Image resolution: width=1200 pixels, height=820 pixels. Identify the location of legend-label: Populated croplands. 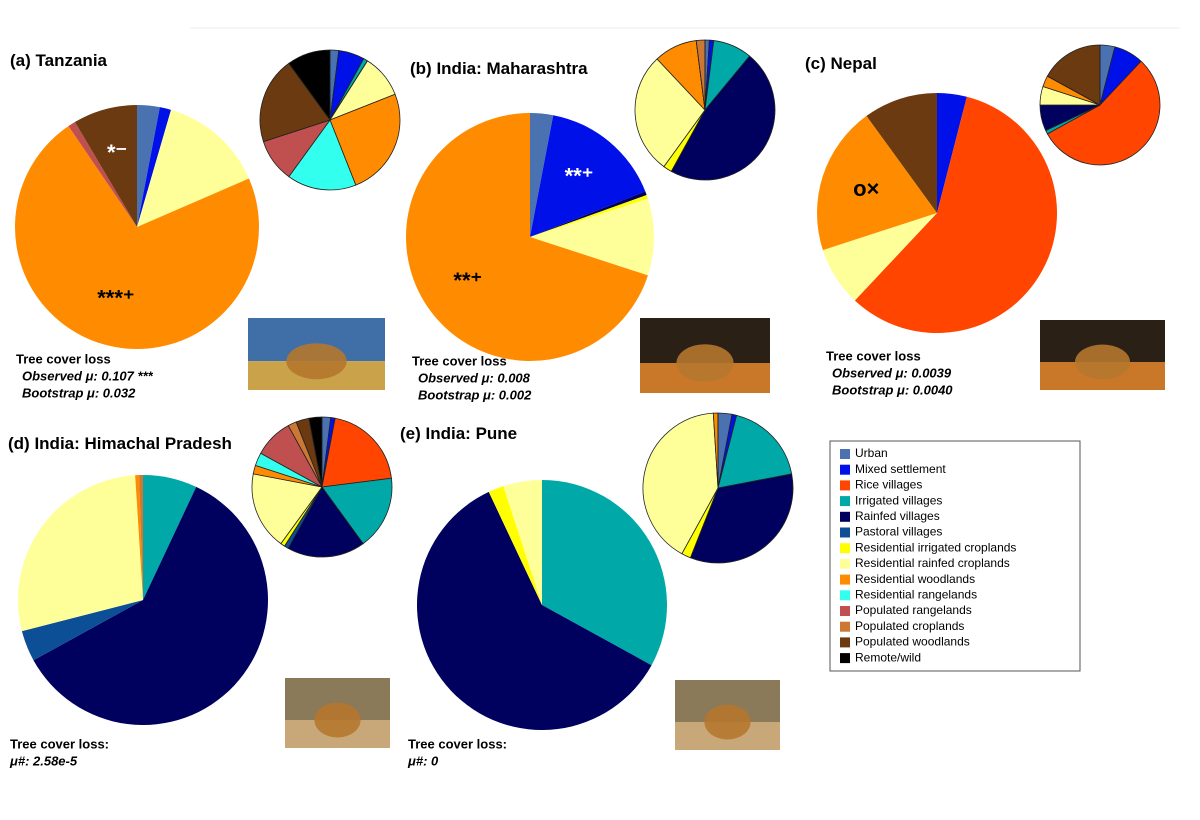
(909, 626).